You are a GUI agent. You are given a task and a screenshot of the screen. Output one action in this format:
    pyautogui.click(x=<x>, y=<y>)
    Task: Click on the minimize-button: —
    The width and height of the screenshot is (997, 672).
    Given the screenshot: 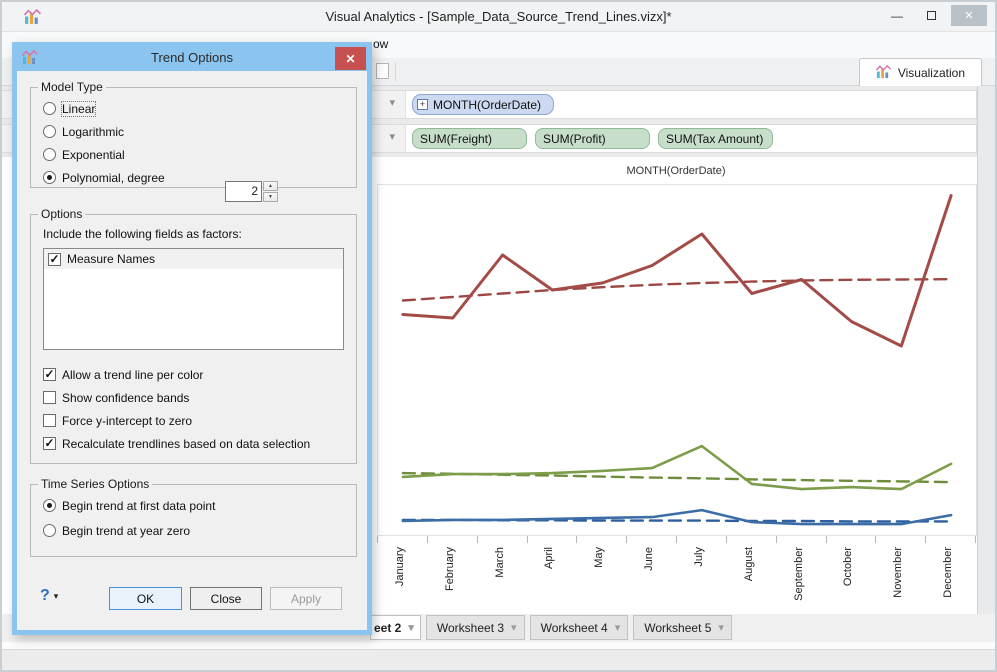 What is the action you would take?
    pyautogui.click(x=897, y=15)
    